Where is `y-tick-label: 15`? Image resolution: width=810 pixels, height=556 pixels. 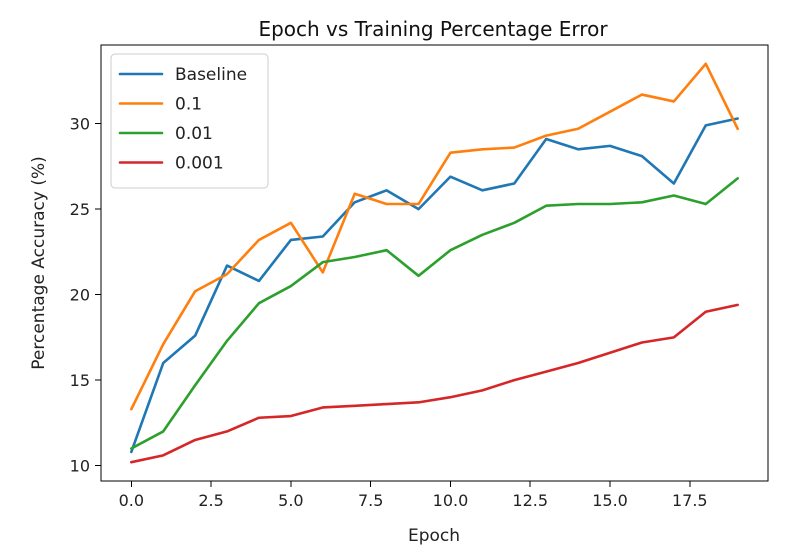 y-tick-label: 15 is located at coordinates (80, 380).